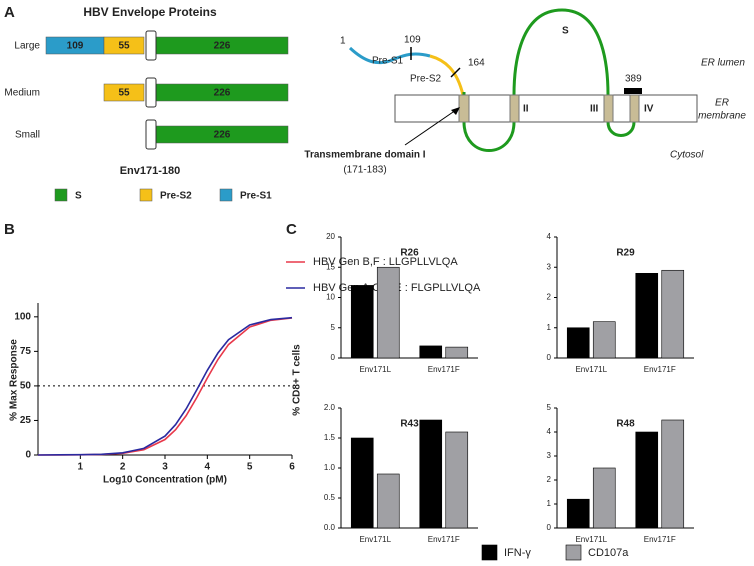  Describe the element at coordinates (292, 467) in the screenshot. I see `x-tick-label: 6` at that location.